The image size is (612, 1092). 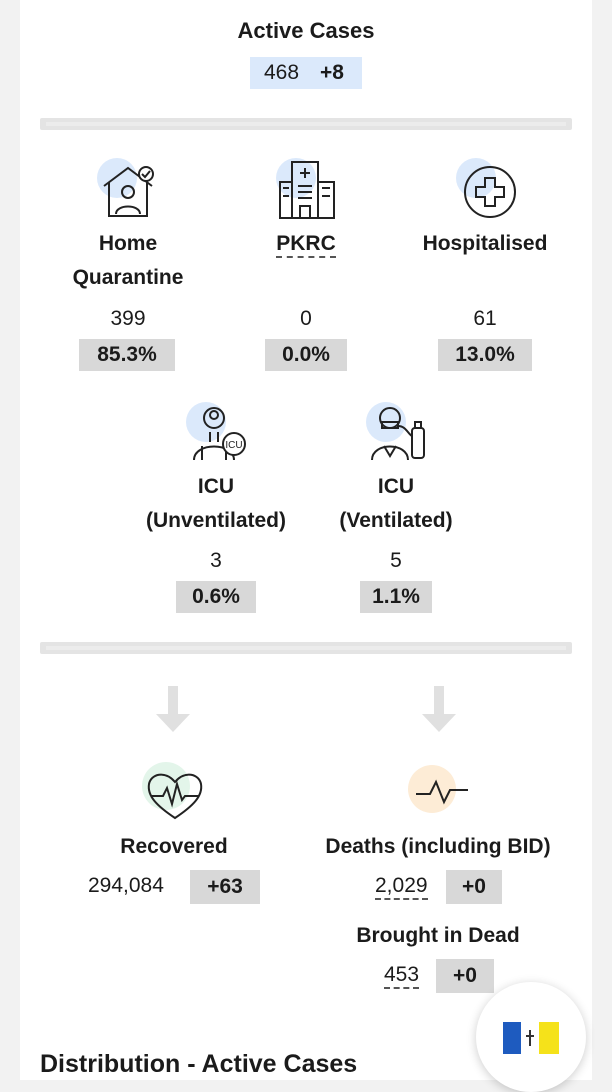 I want to click on icu-ventilated-percent: 1.1%, so click(x=396, y=597).